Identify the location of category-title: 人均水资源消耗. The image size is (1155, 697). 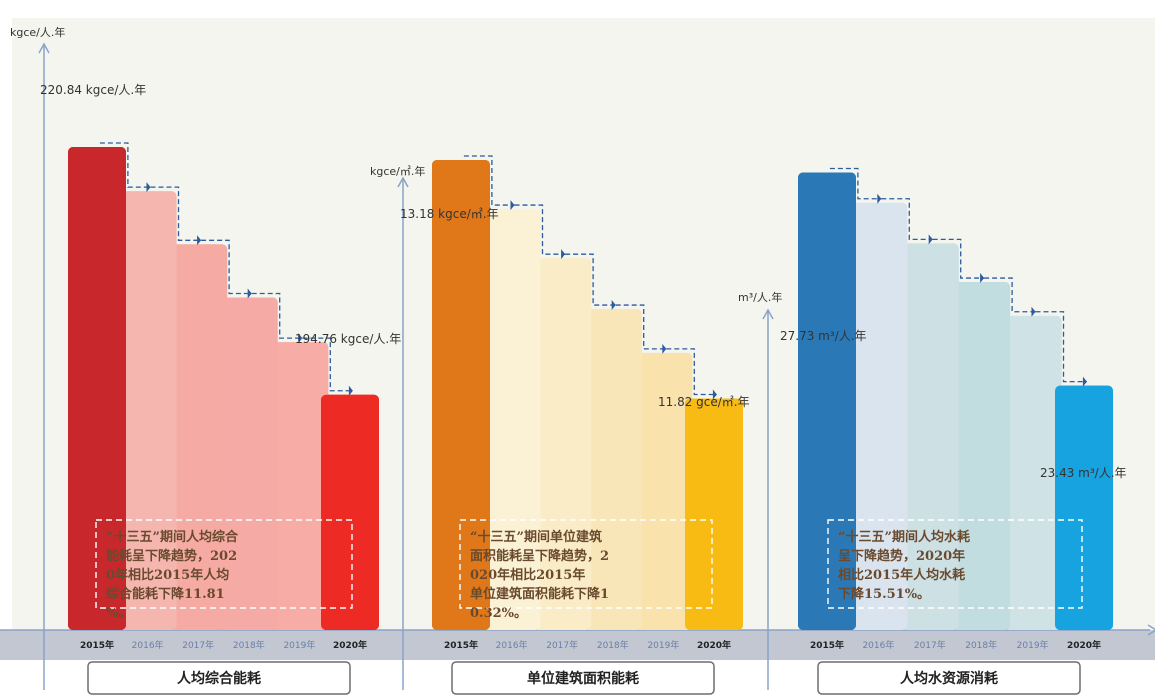
(949, 678).